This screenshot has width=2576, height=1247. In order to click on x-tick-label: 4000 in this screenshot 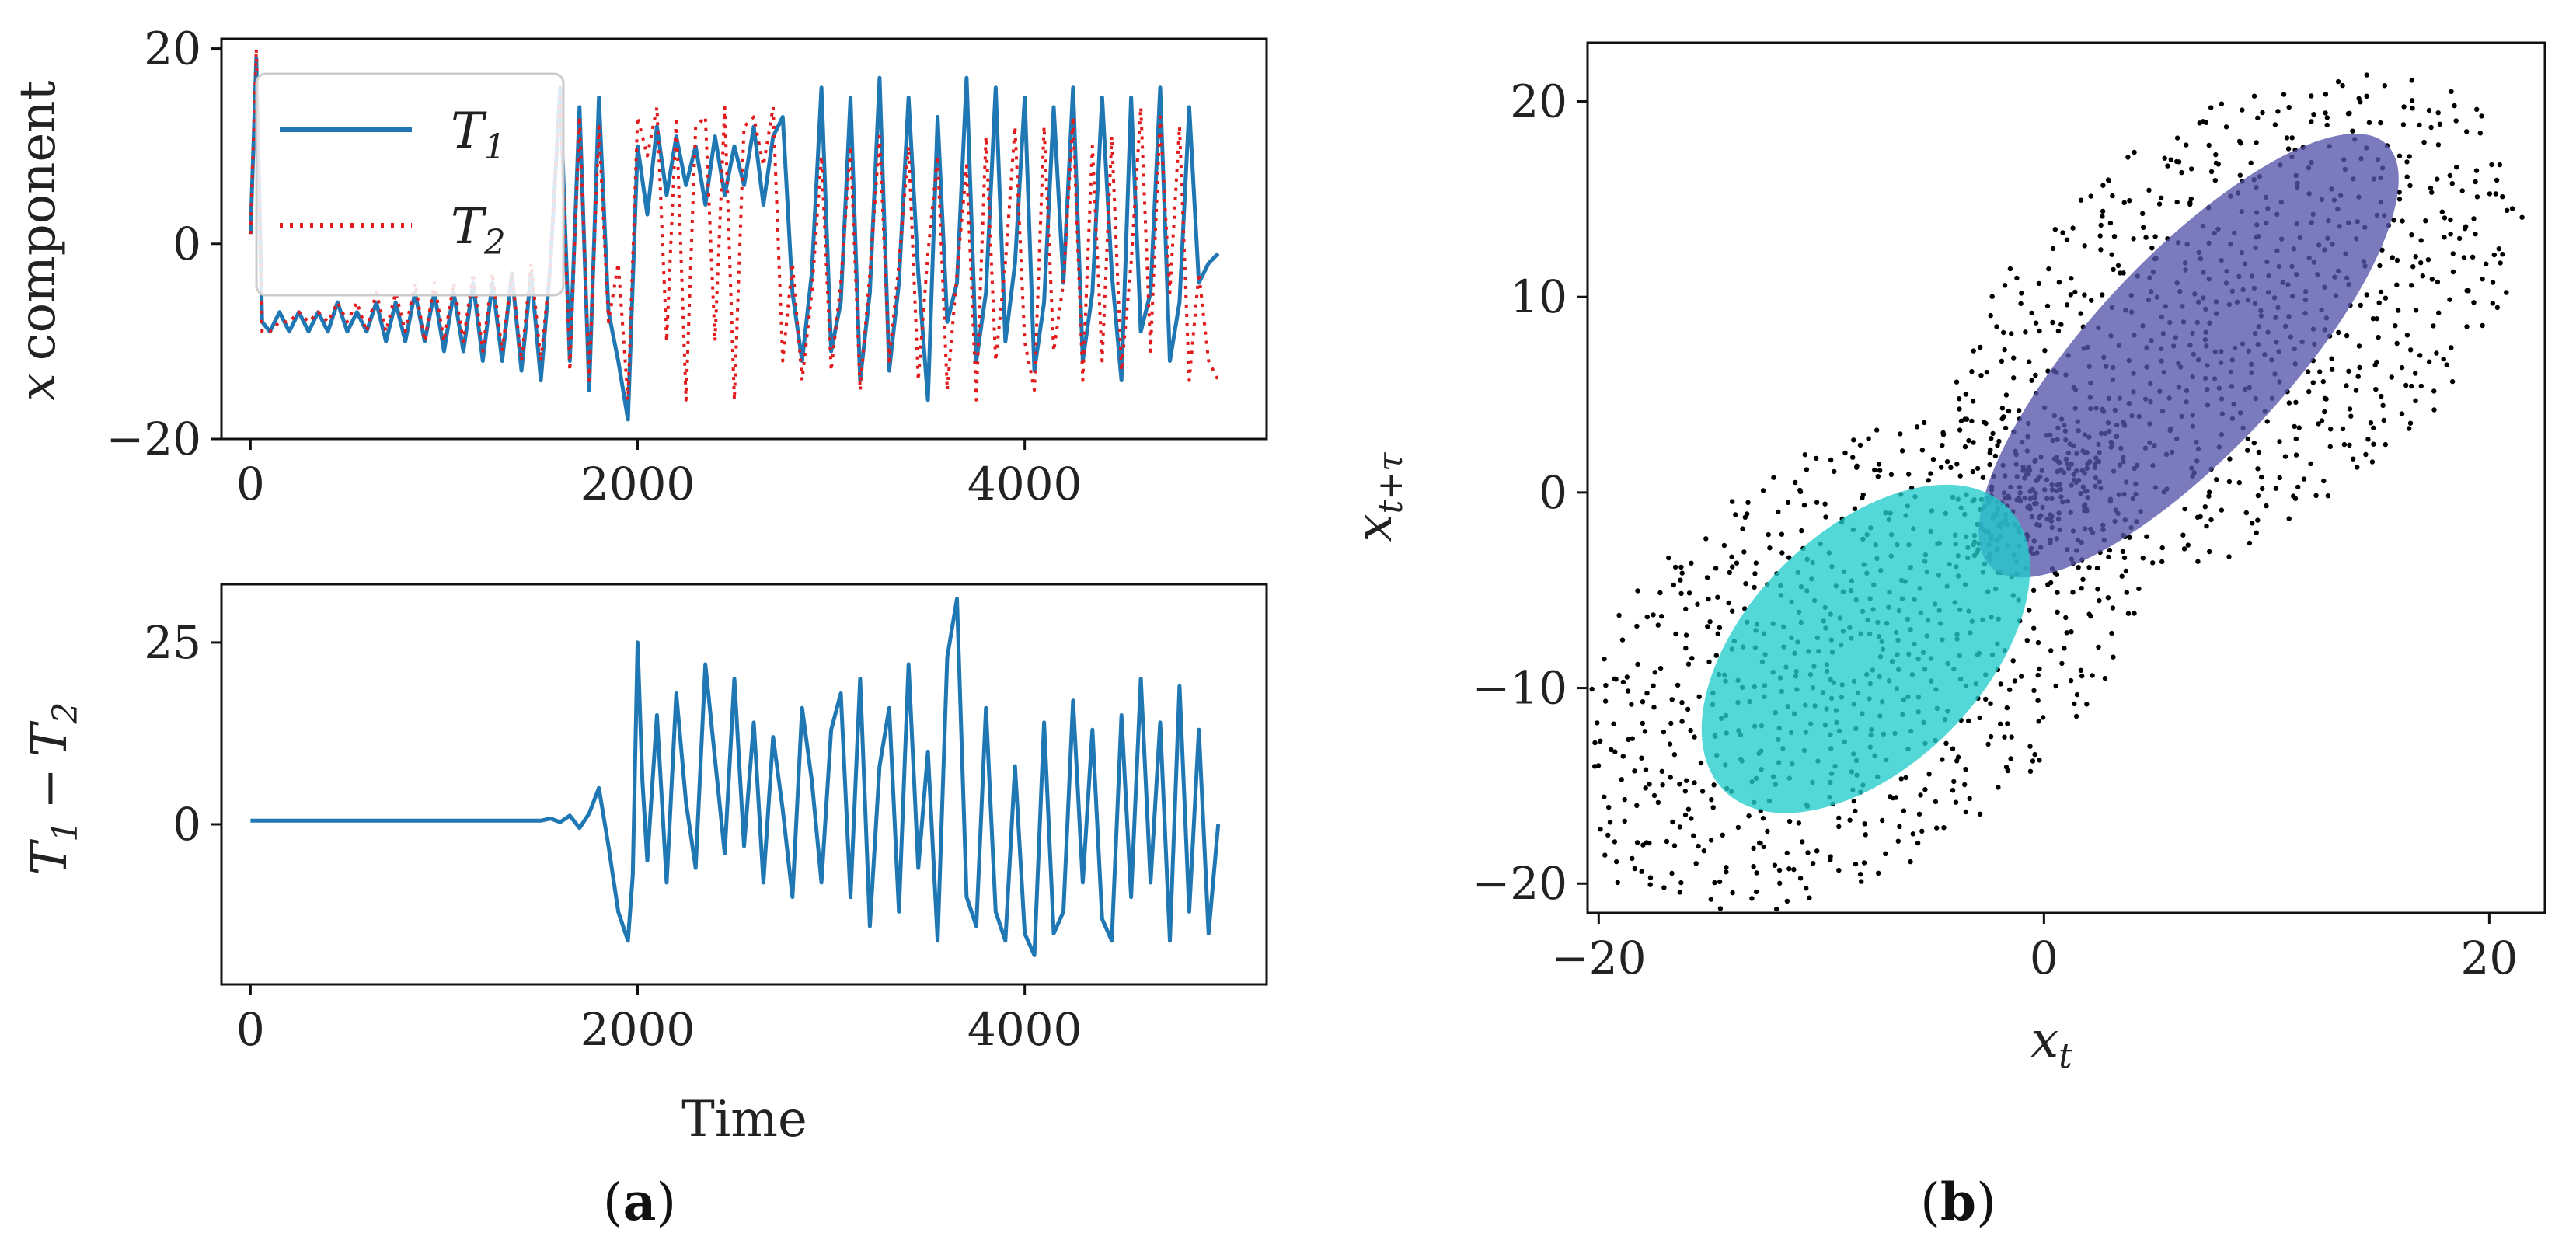, I will do `click(1024, 1029)`.